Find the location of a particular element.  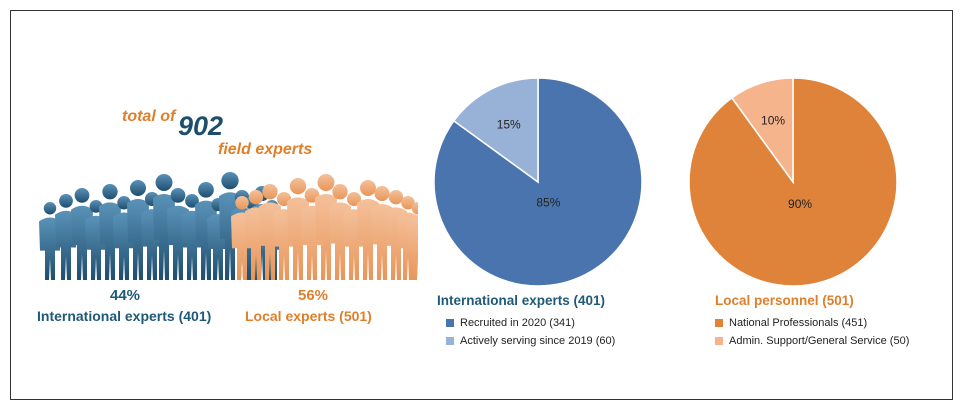

legend-item: Actively serving since 2019 (60) is located at coordinates (530, 341).